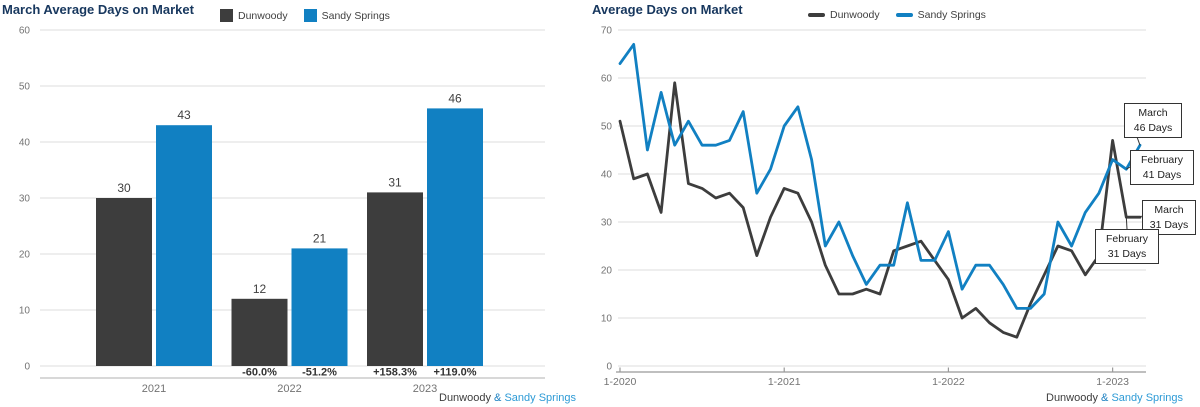 This screenshot has width=1200, height=407. Describe the element at coordinates (1153, 121) in the screenshot. I see `chart-annotation: March 46 Days` at that location.